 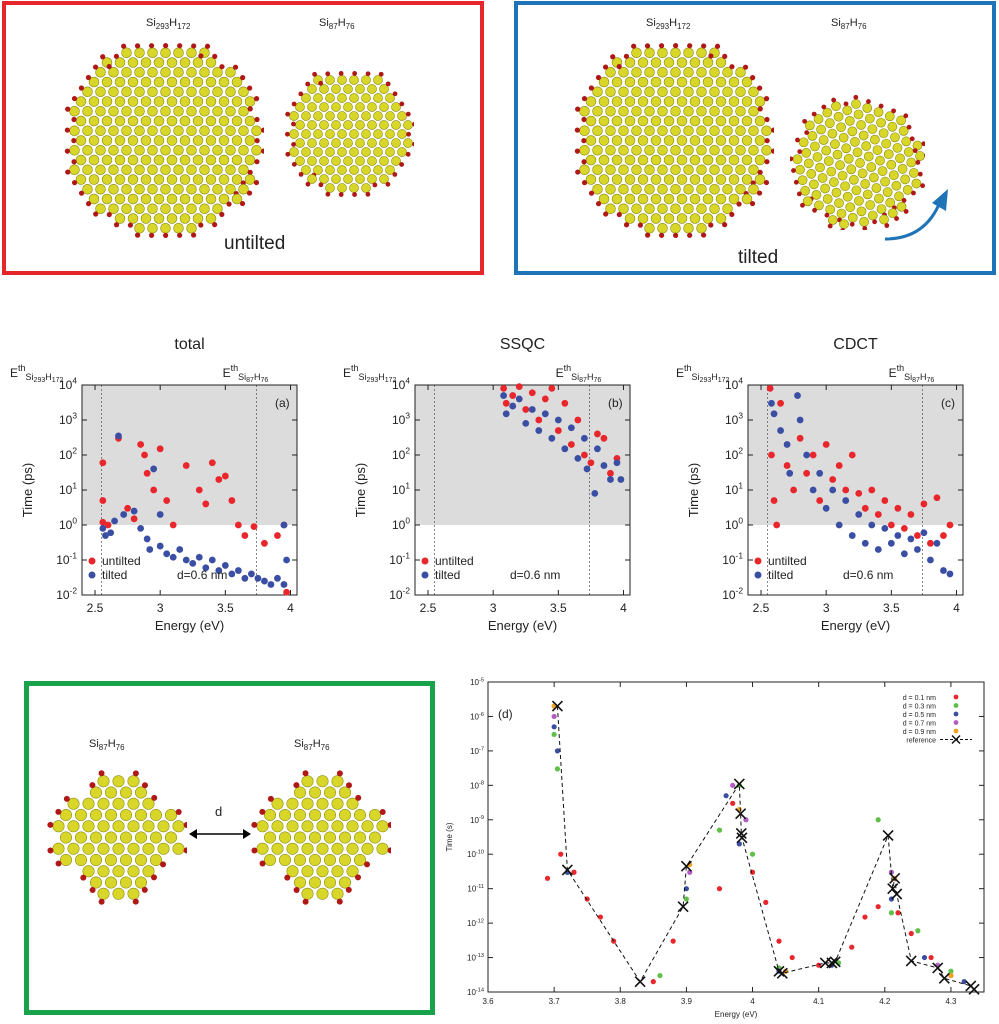 What do you see at coordinates (522, 344) in the screenshot?
I see `chart-title: SSQC` at bounding box center [522, 344].